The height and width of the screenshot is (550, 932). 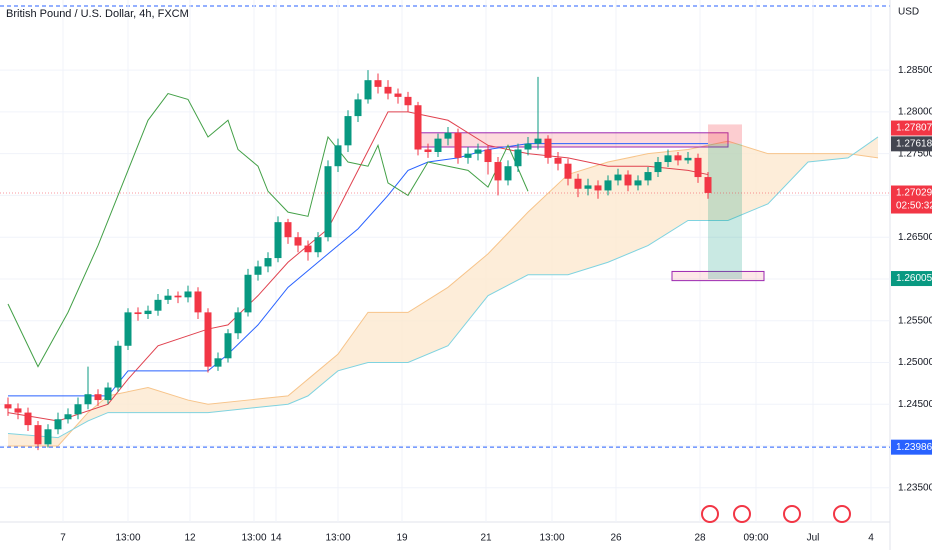 What do you see at coordinates (915, 404) in the screenshot?
I see `y-tick-label: 1.24500` at bounding box center [915, 404].